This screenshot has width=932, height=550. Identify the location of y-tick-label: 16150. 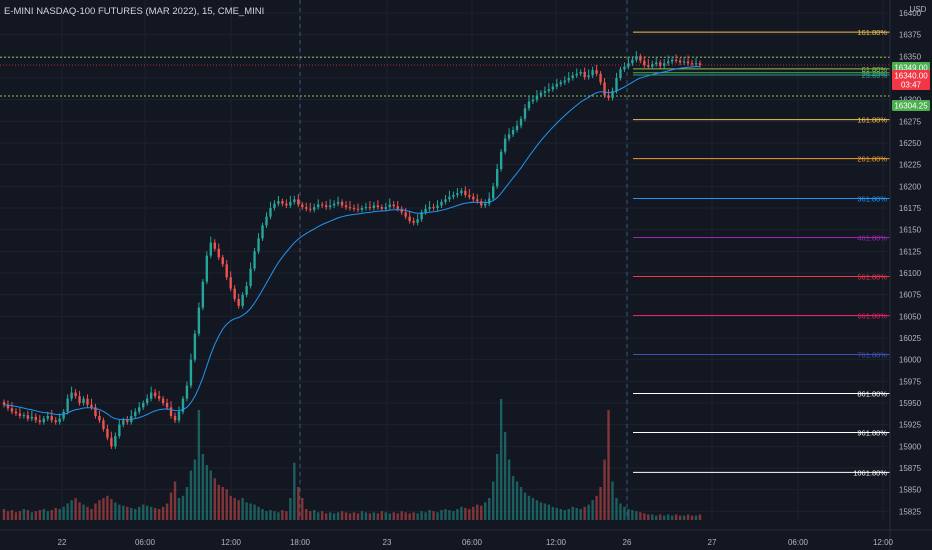
(910, 230).